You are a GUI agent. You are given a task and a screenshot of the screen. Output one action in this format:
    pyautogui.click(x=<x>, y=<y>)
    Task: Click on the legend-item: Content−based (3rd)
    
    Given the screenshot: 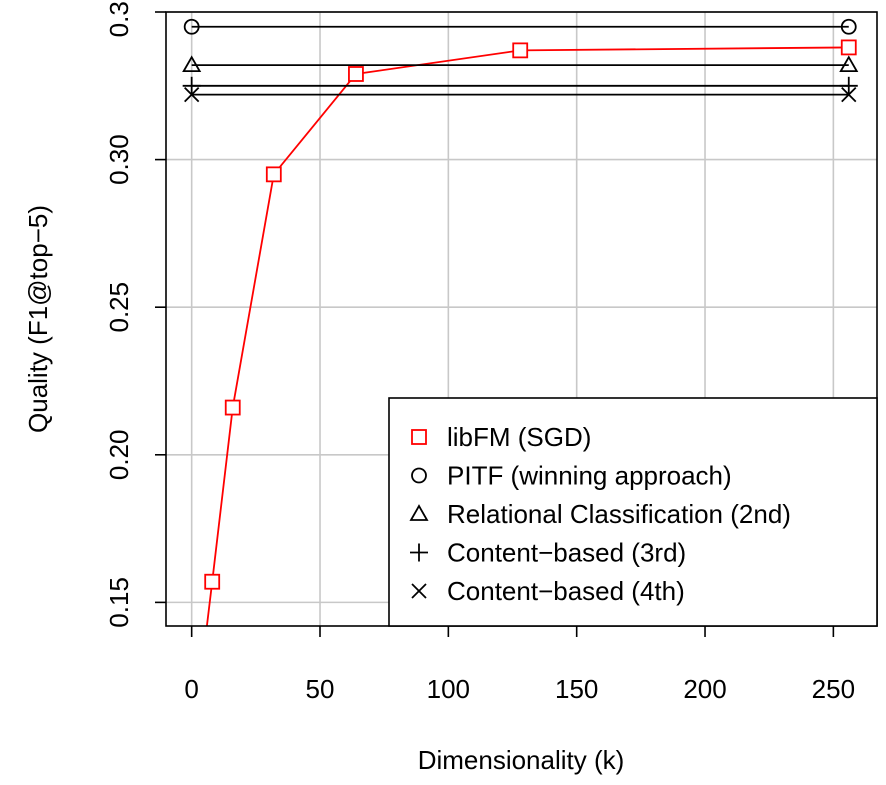 What is the action you would take?
    pyautogui.click(x=548, y=553)
    